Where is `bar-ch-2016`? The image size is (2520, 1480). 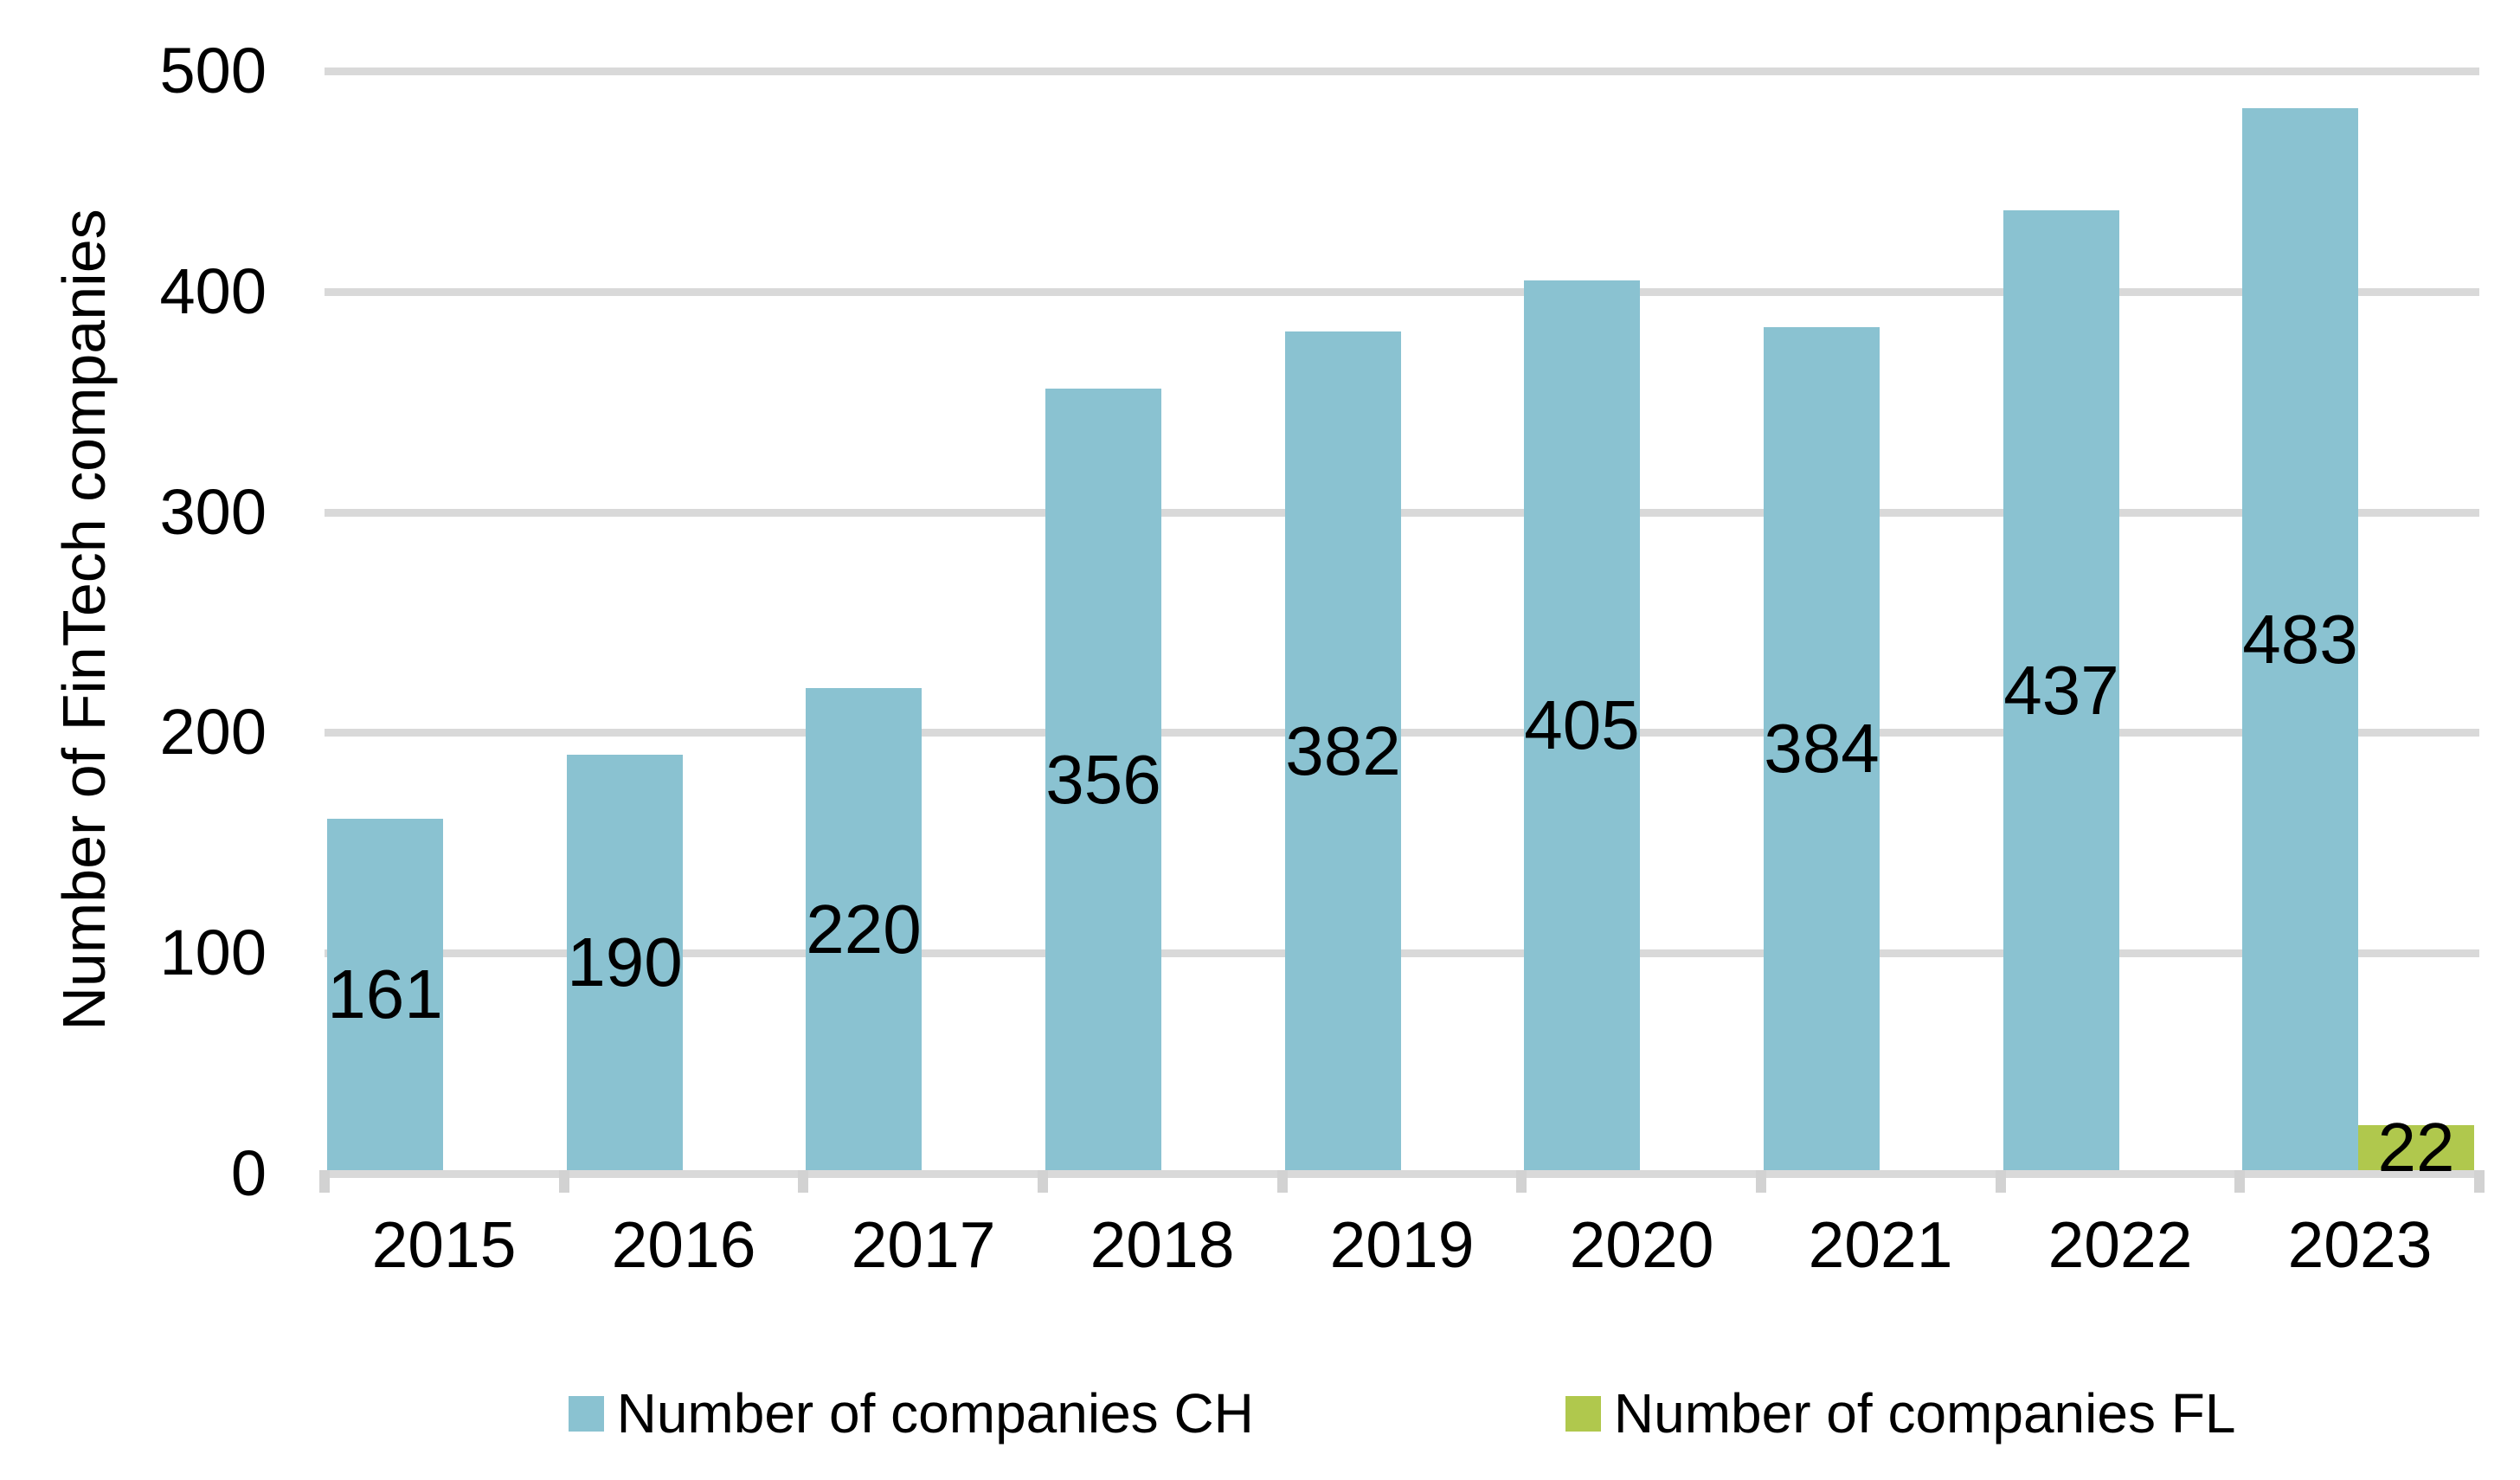
bar-ch-2016 is located at coordinates (625, 962).